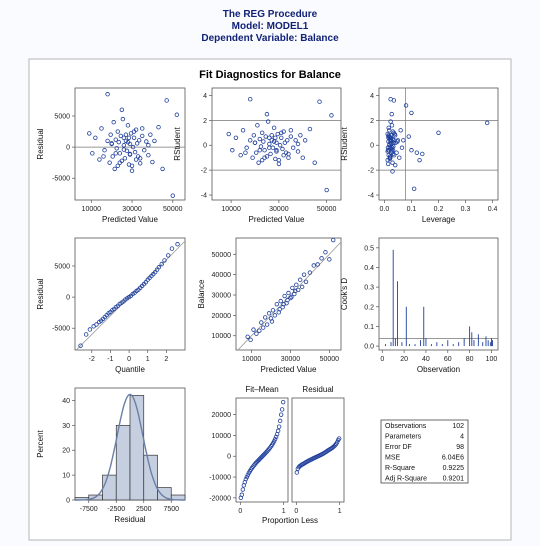 Image resolution: width=540 pixels, height=546 pixels. Describe the element at coordinates (279, 209) in the screenshot. I see `rstud-pred-x-tick-label: 30000` at that location.